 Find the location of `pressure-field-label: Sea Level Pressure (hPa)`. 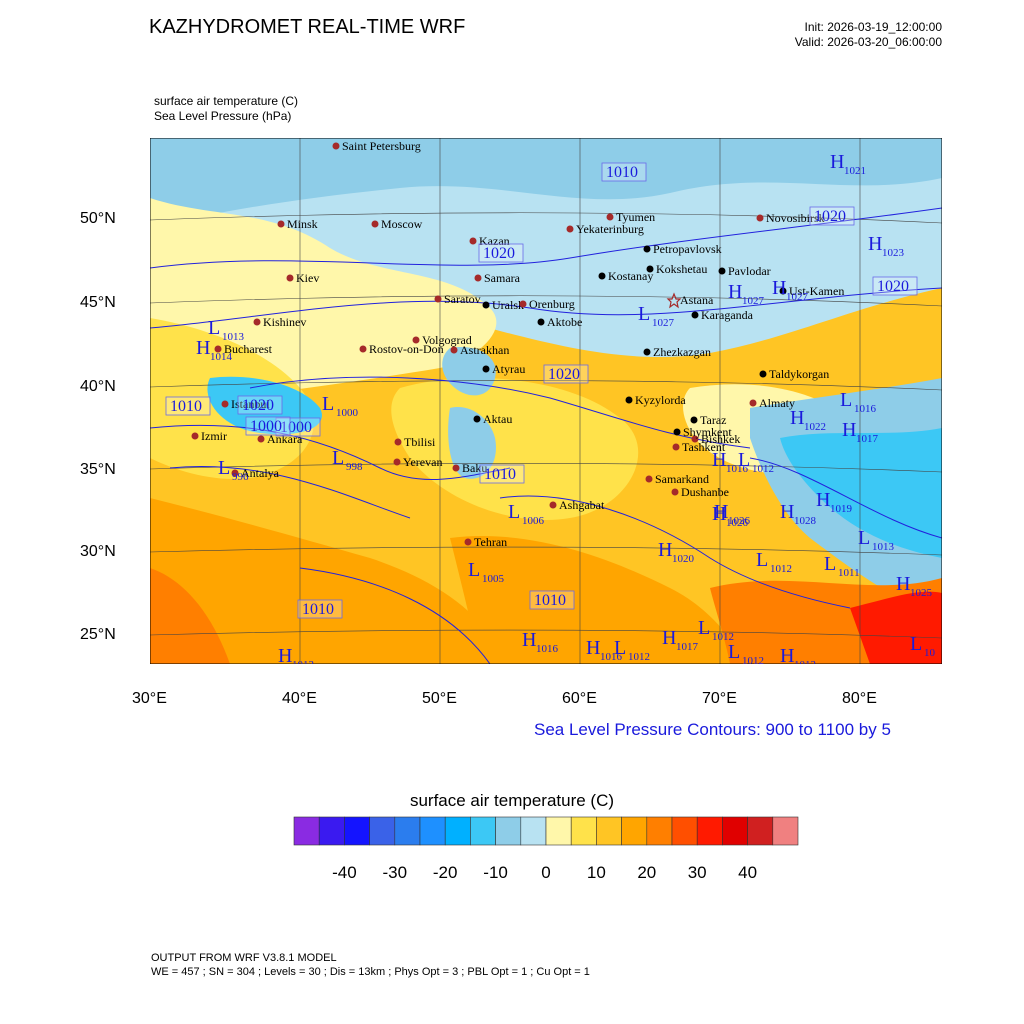

pressure-field-label: Sea Level Pressure (hPa) is located at coordinates (223, 116).